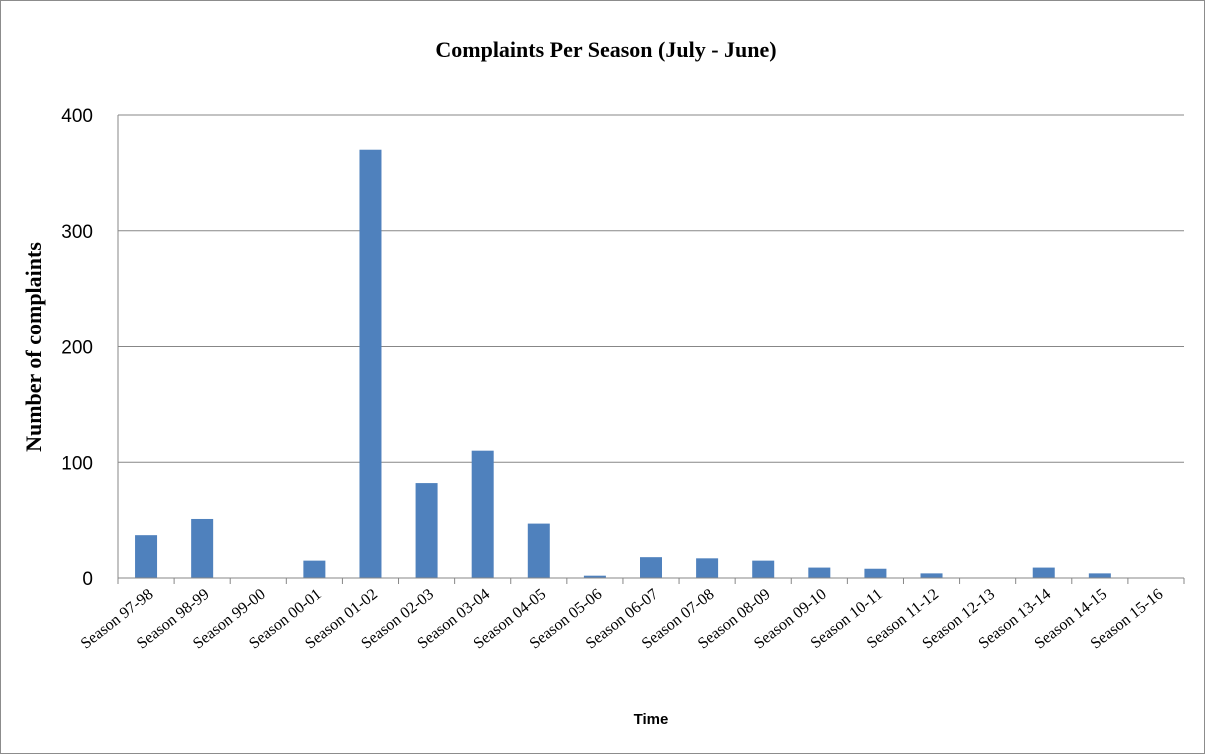  I want to click on y-tick-label: 100, so click(77, 463).